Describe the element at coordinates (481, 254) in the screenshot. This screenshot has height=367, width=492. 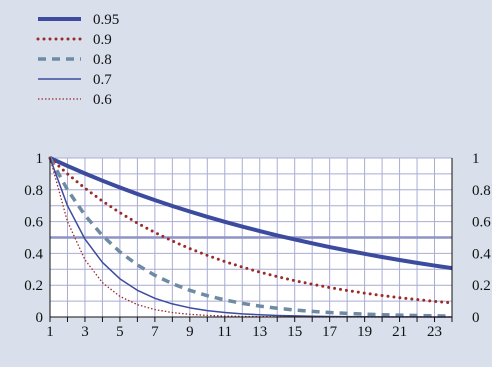
I see `y-tick-label-right: 0.4` at that location.